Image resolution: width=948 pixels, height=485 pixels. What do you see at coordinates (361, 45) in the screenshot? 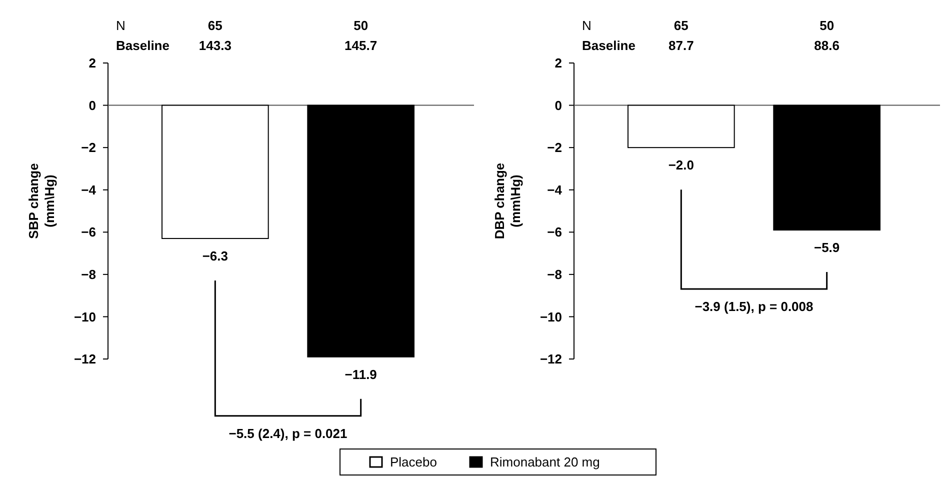
I see `text: 145.7` at bounding box center [361, 45].